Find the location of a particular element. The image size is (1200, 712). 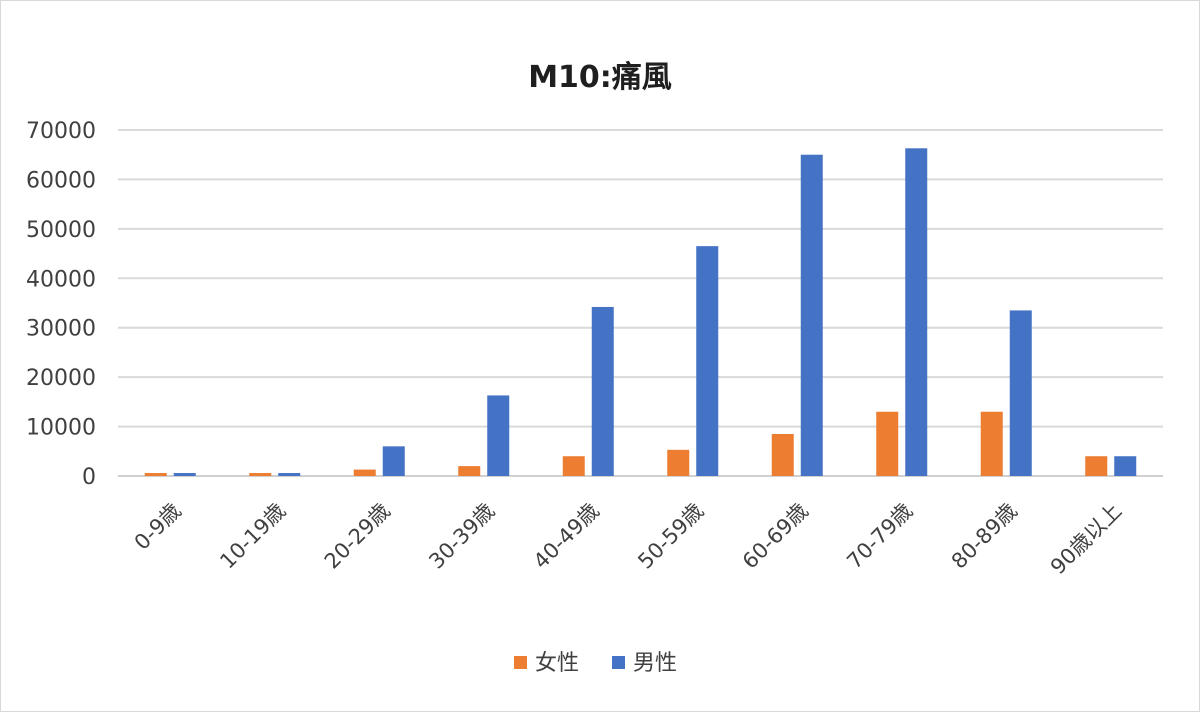

x-category-label: 70-79歳 is located at coordinates (879, 536).